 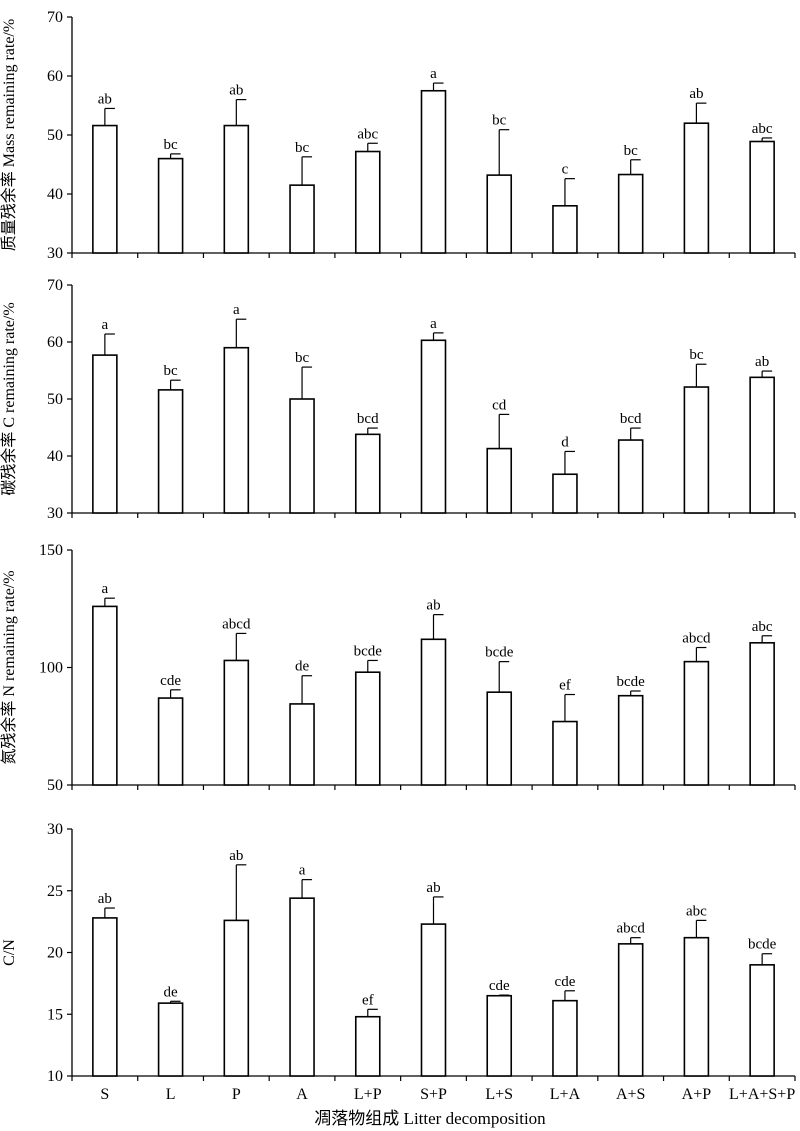 I want to click on significance-label: a, so click(x=105, y=325).